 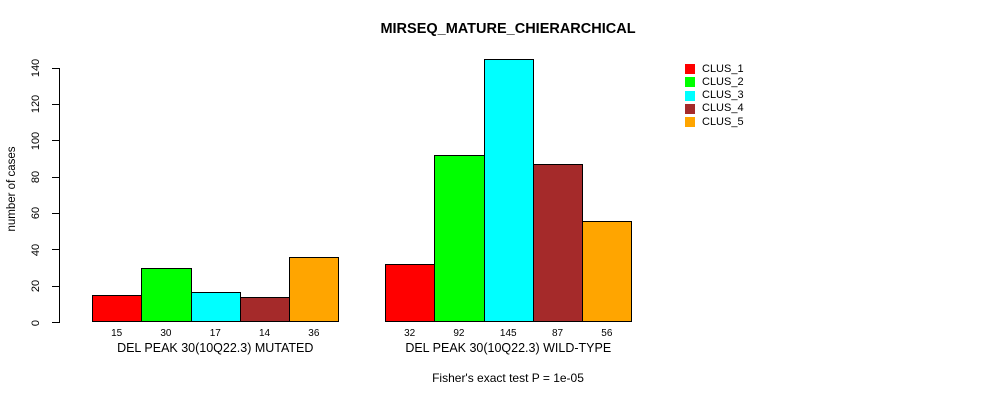 I want to click on annotation-fishers-test: Fisher's exact test P = 1e-05, so click(x=508, y=378).